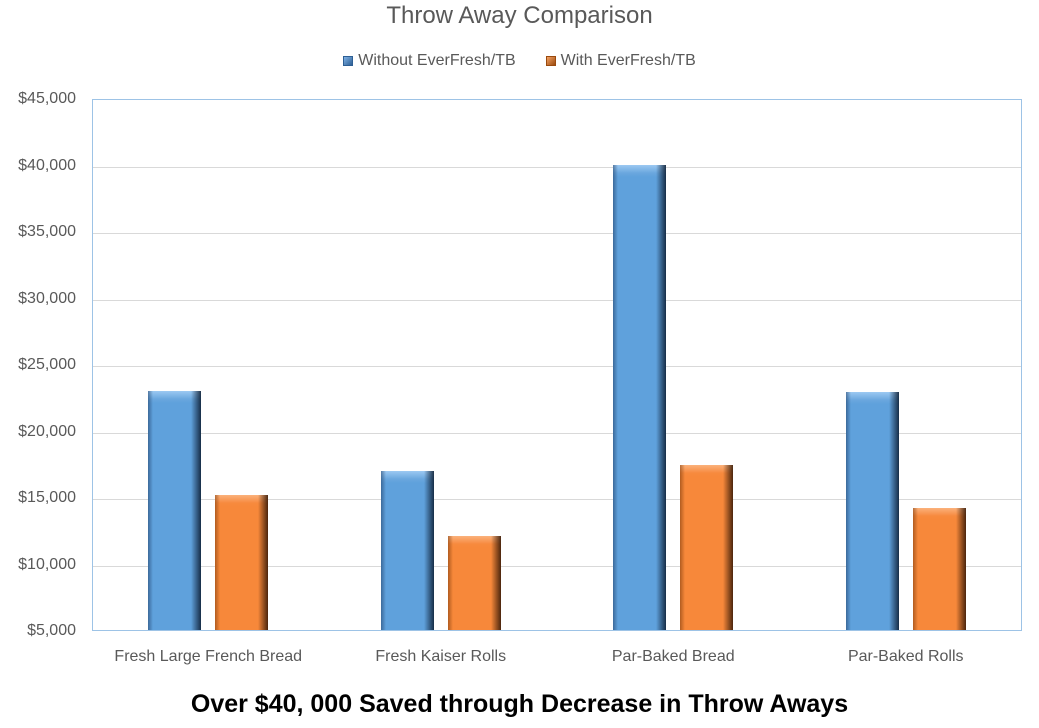 The width and height of the screenshot is (1039, 728). Describe the element at coordinates (550, 61) in the screenshot. I see `legend-swatch-orange-icon` at that location.